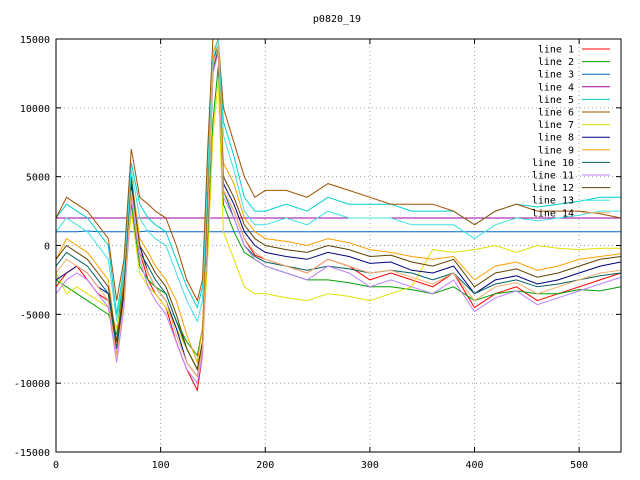 The height and width of the screenshot is (480, 640). Describe the element at coordinates (553, 188) in the screenshot. I see `legend-label: line 12` at that location.